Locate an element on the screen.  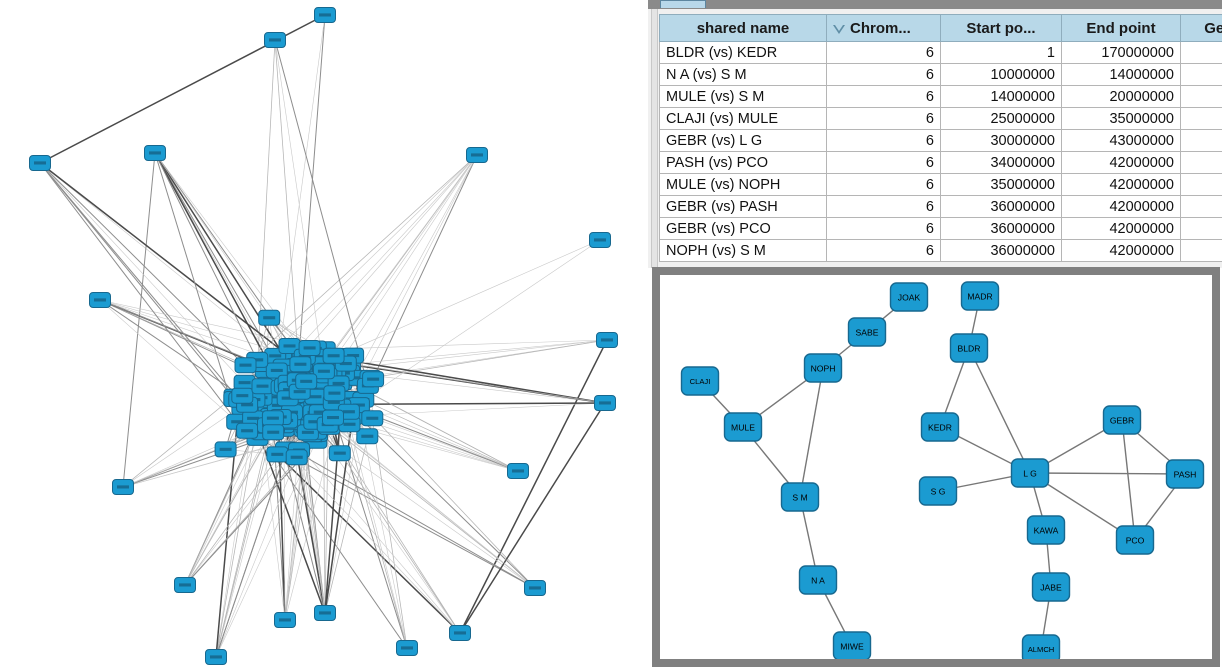
subnetwork-node: S G is located at coordinates (938, 491).